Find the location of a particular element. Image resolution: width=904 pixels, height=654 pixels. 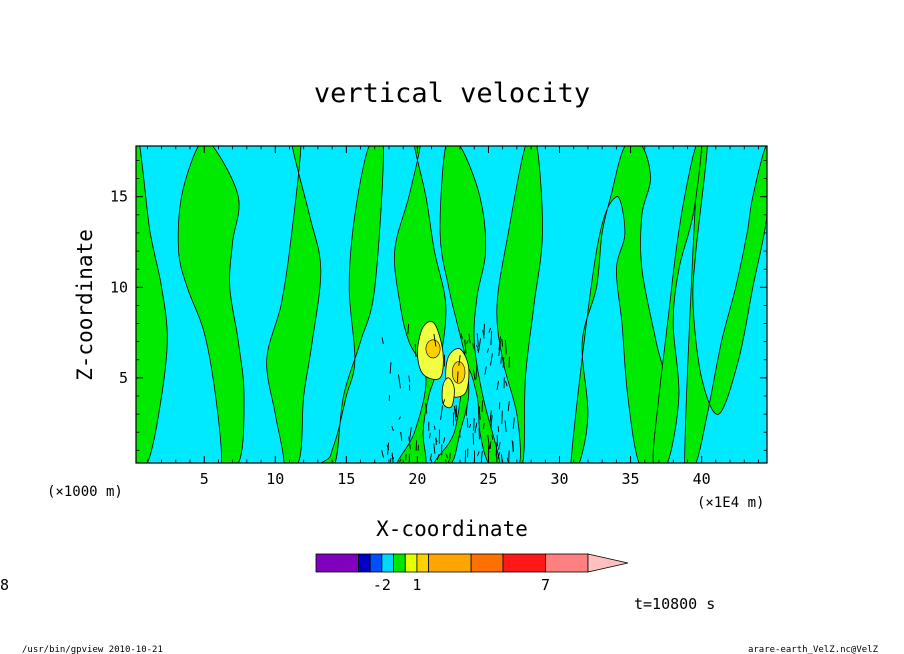

x-tick-label: 40 is located at coordinates (702, 479).